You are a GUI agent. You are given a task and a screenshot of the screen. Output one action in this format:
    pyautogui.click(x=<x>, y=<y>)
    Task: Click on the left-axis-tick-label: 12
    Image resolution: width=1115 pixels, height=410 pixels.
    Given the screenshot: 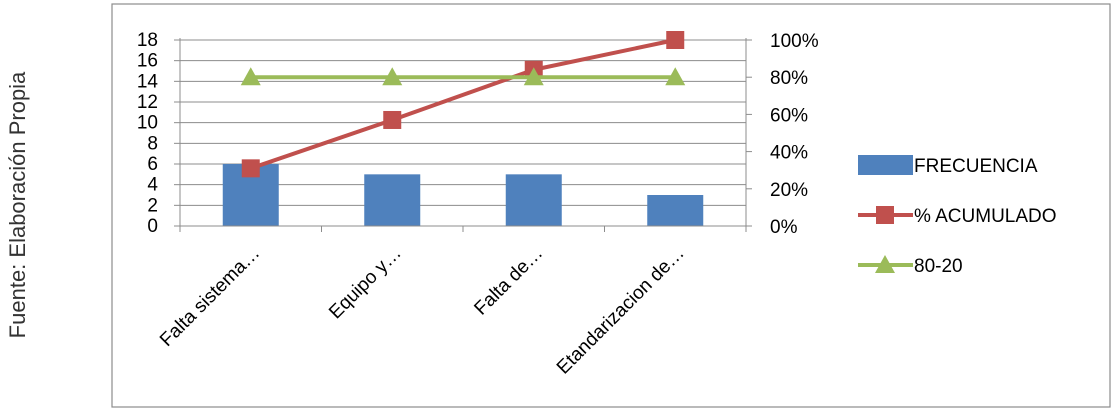 What is the action you would take?
    pyautogui.click(x=147, y=102)
    